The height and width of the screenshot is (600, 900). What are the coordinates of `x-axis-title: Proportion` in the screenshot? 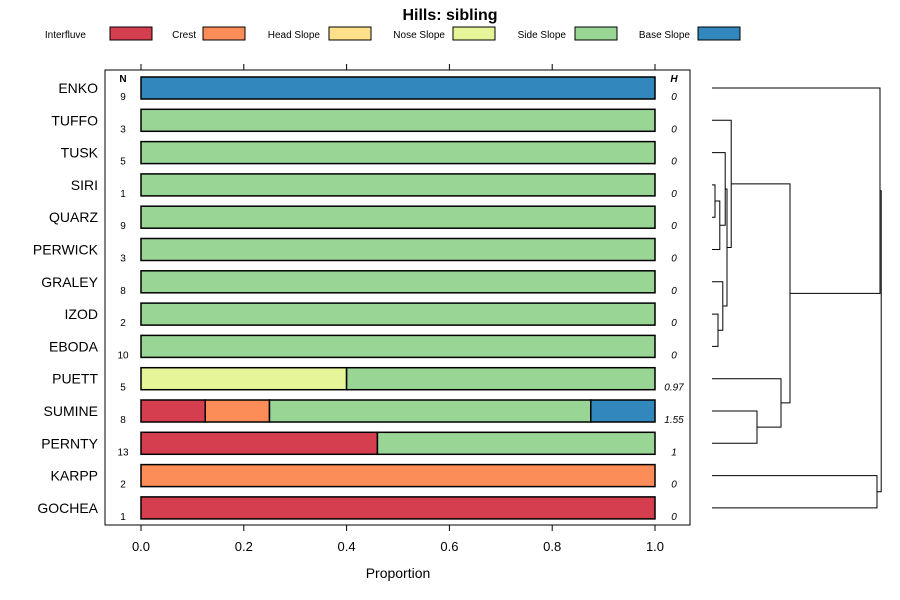 It's located at (398, 573).